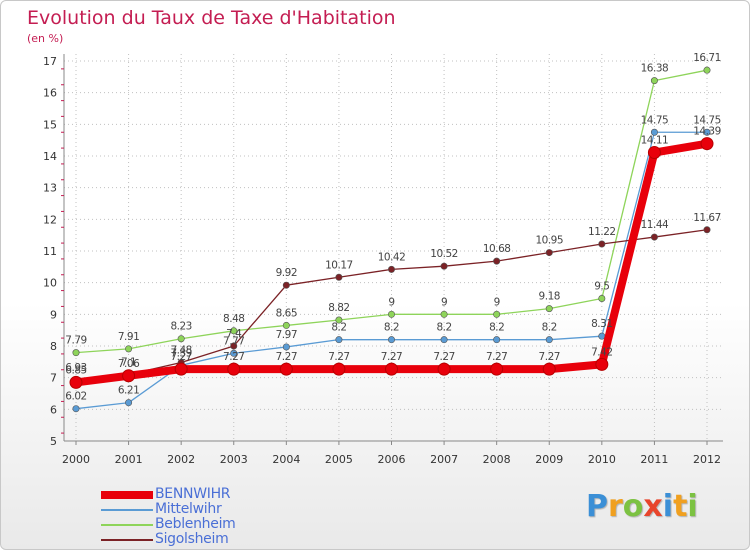 The height and width of the screenshot is (550, 750). Describe the element at coordinates (180, 353) in the screenshot. I see `data-label-mittelwihr: 7.39` at that location.